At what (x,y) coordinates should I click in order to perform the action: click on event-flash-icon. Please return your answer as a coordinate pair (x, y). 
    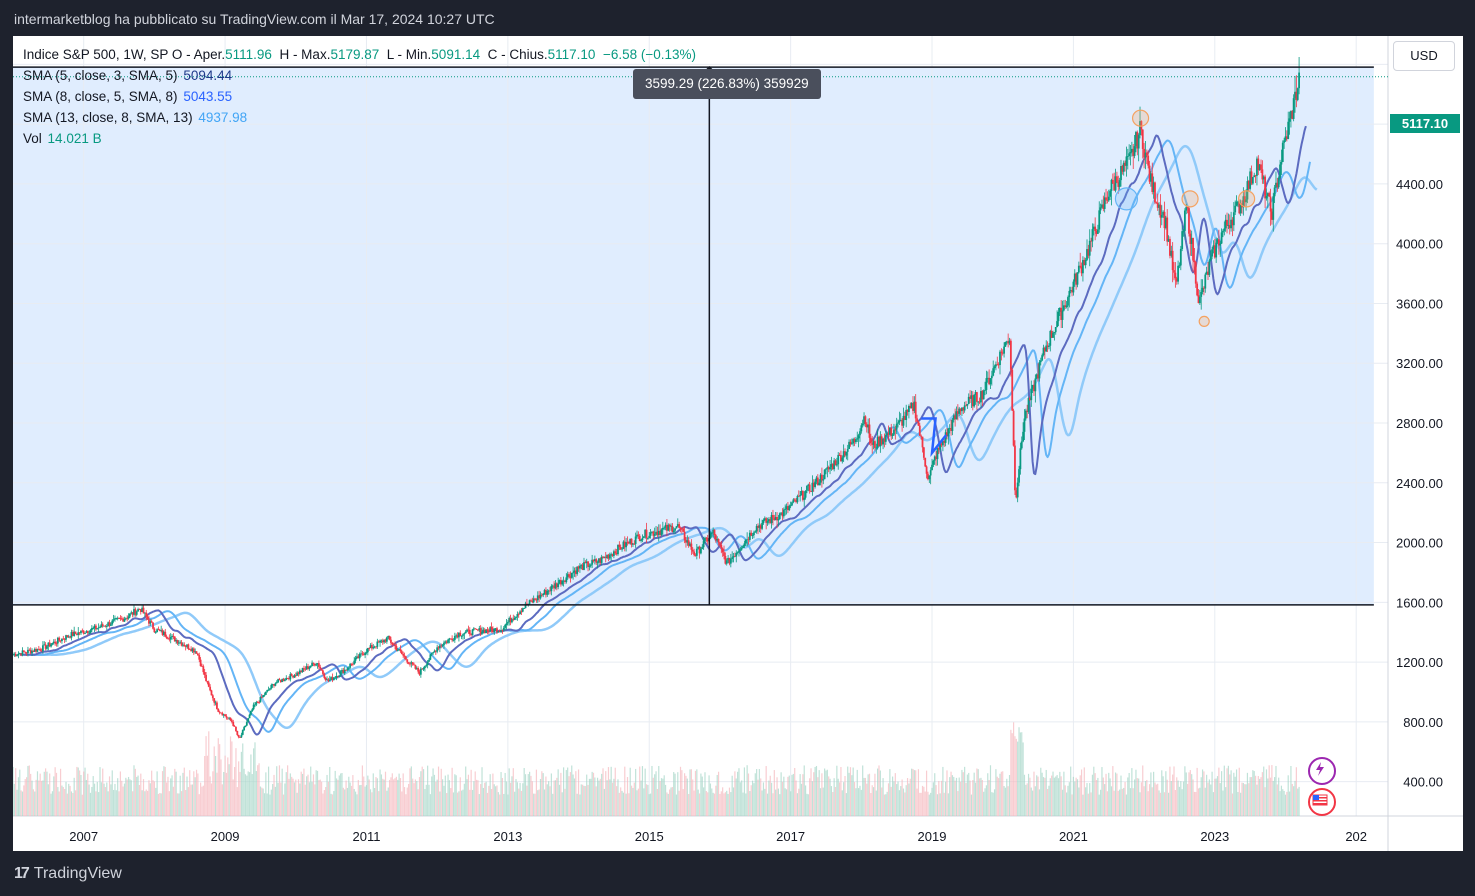
    Looking at the image, I should click on (1322, 771).